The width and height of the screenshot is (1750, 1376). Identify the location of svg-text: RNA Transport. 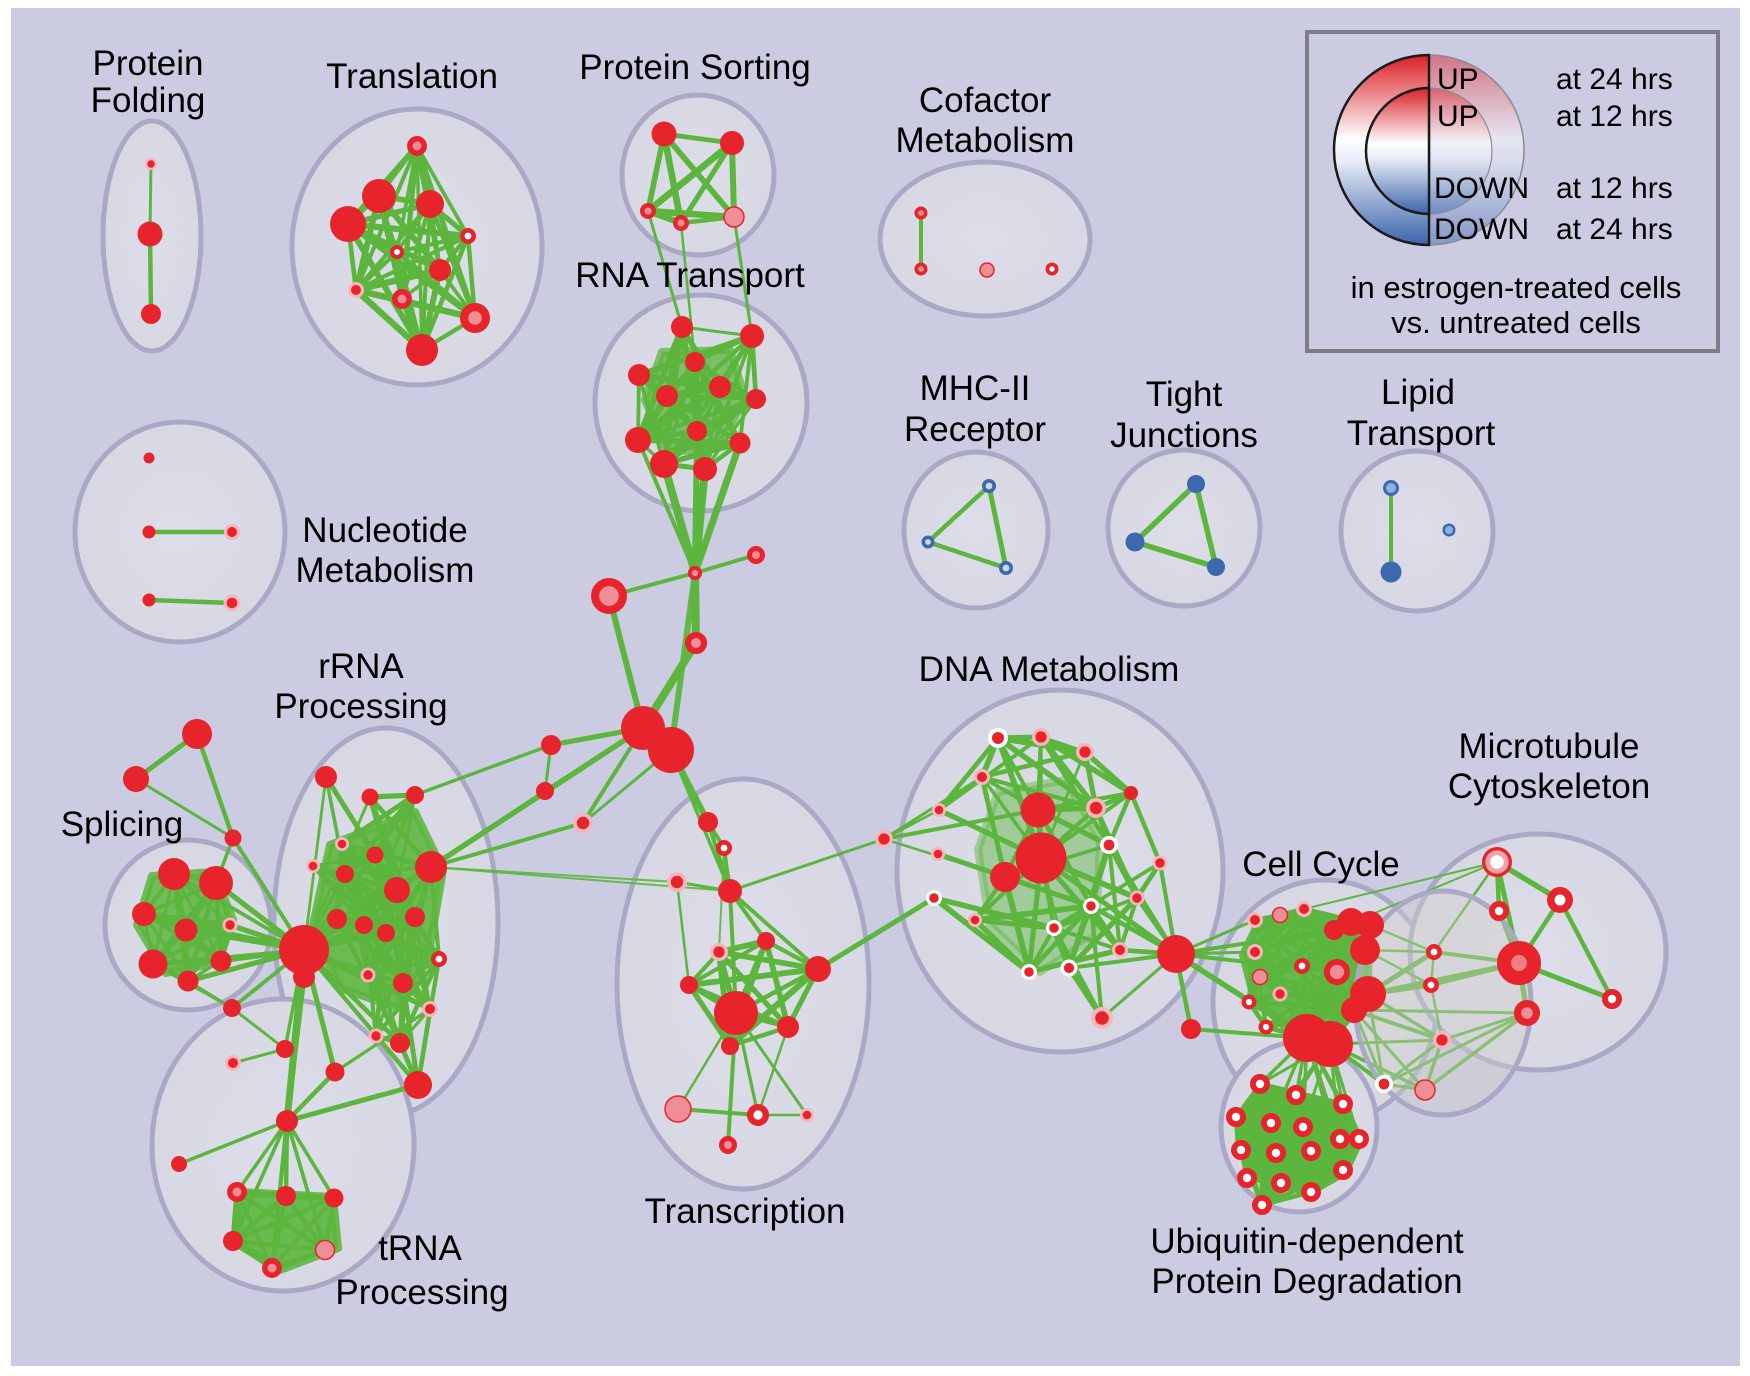
(690, 275).